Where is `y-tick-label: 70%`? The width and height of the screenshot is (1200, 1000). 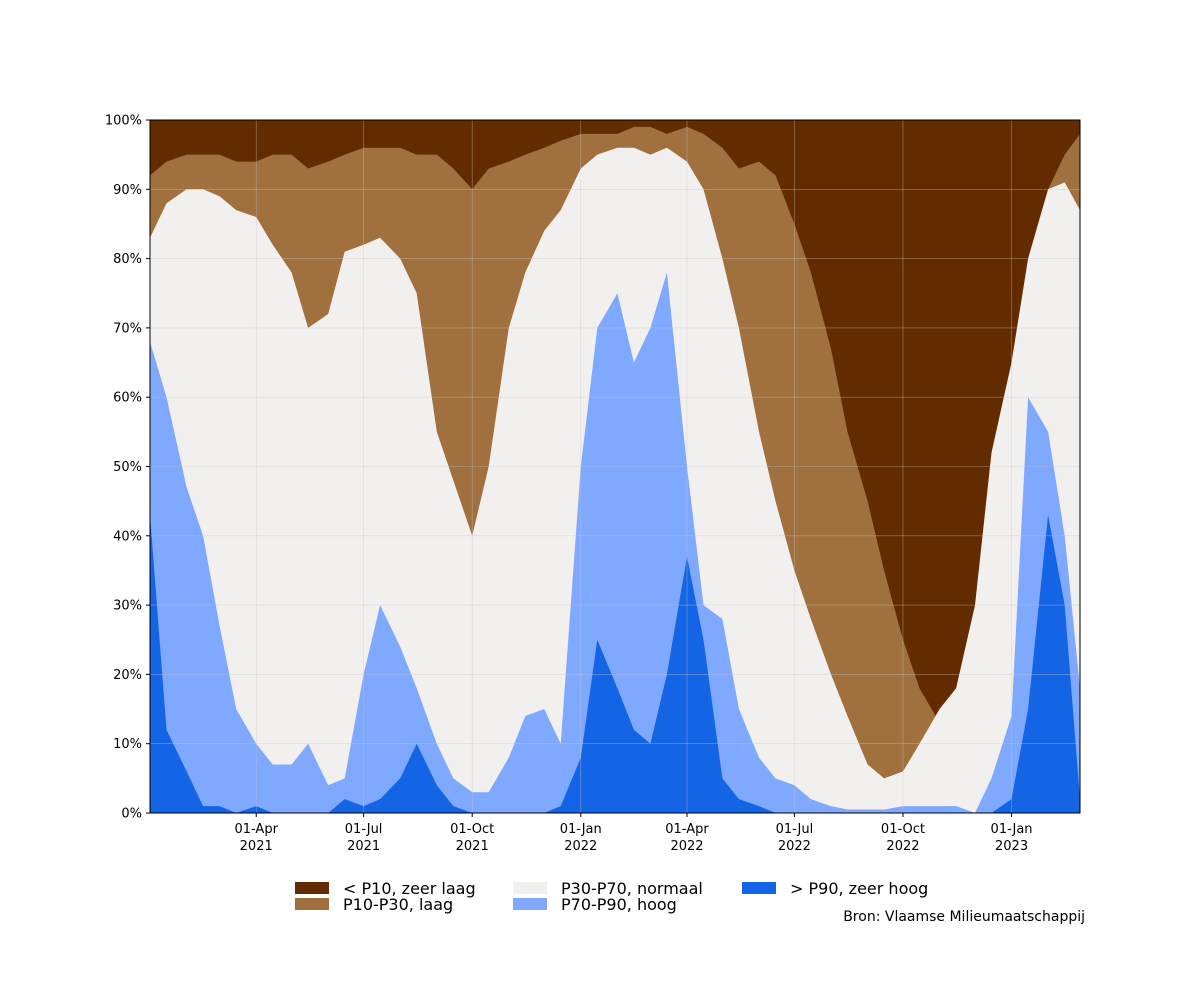
y-tick-label: 70% is located at coordinates (127, 328).